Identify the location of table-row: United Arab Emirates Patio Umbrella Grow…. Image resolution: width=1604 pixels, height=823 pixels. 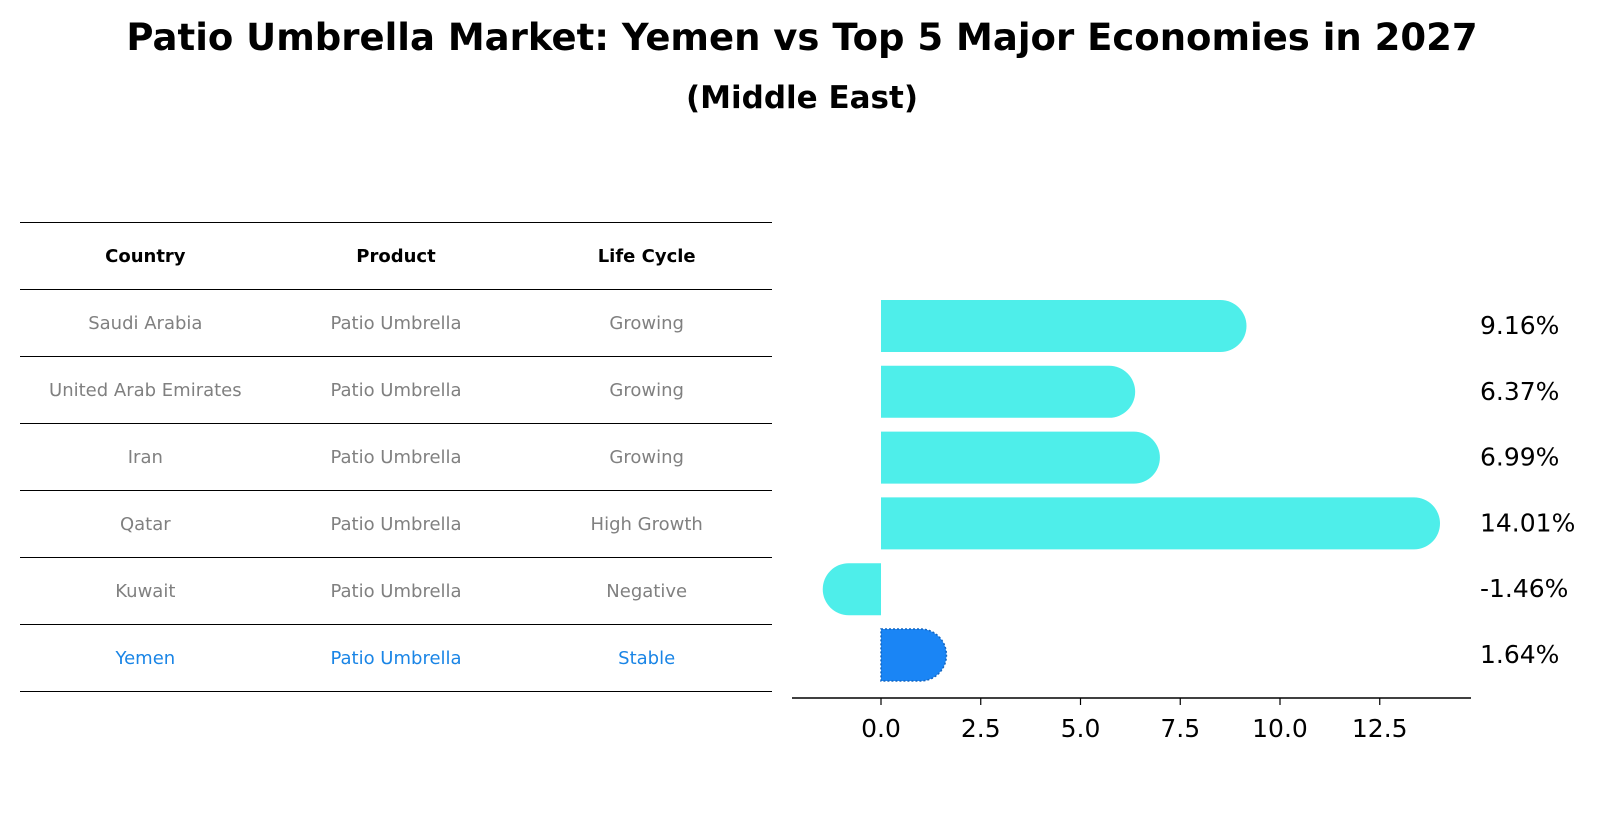
(396, 390).